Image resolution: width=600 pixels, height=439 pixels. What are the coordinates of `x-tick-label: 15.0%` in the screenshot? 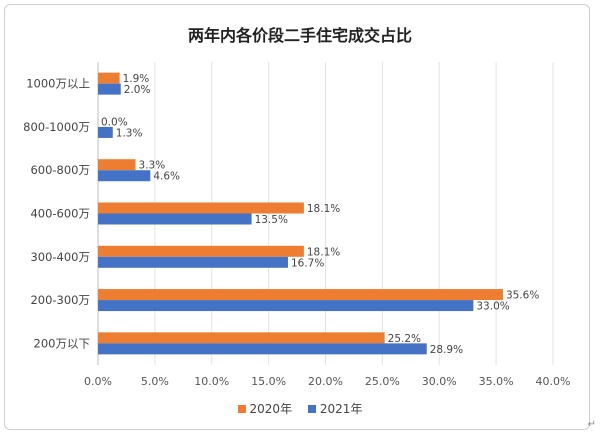 It's located at (268, 381).